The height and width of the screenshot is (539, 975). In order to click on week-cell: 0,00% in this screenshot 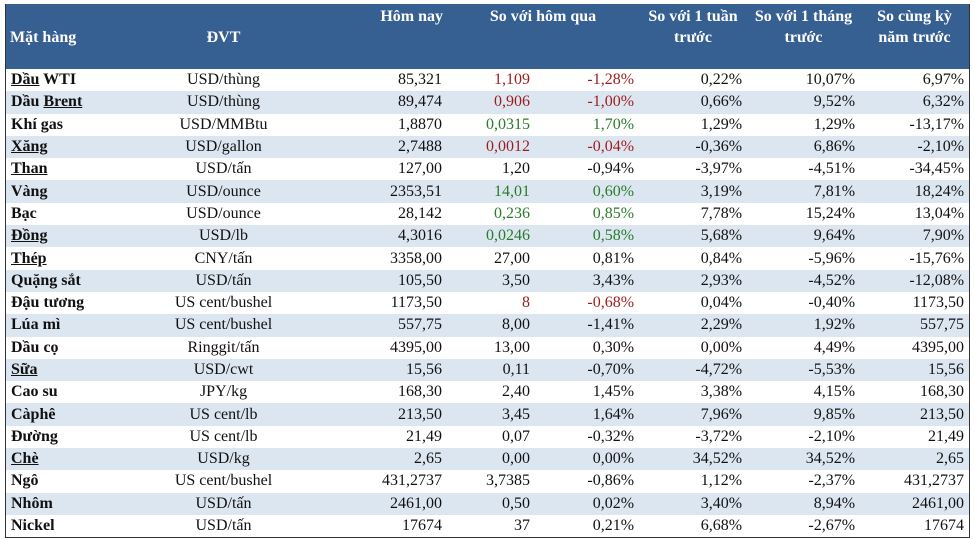, I will do `click(721, 347)`.